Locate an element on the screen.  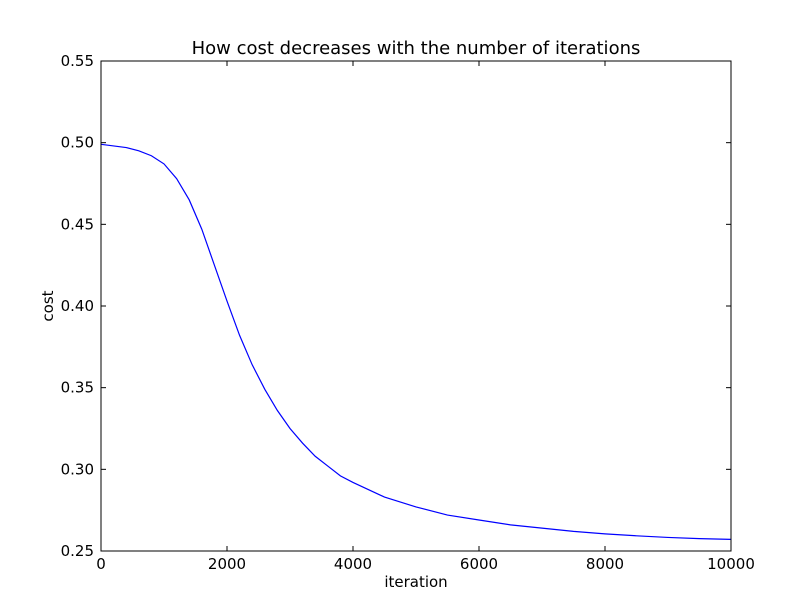
x-tick-label: 10000 is located at coordinates (731, 564).